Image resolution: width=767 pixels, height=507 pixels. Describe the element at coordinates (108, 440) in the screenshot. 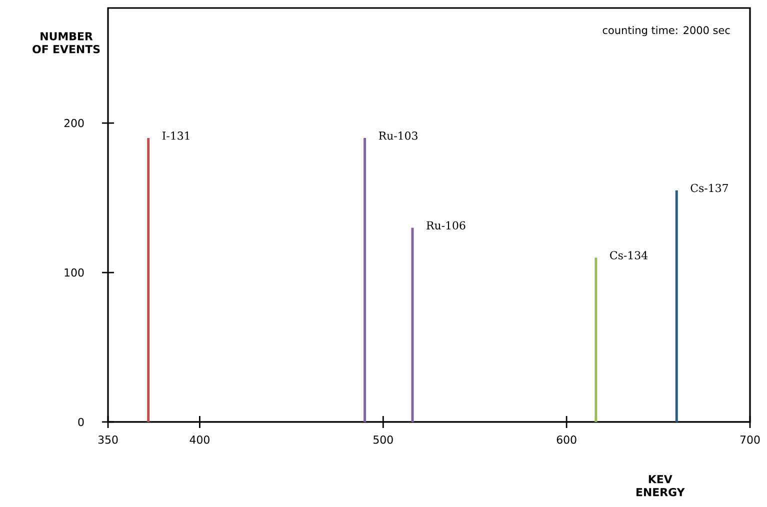

I see `x-tick-label: 350` at that location.